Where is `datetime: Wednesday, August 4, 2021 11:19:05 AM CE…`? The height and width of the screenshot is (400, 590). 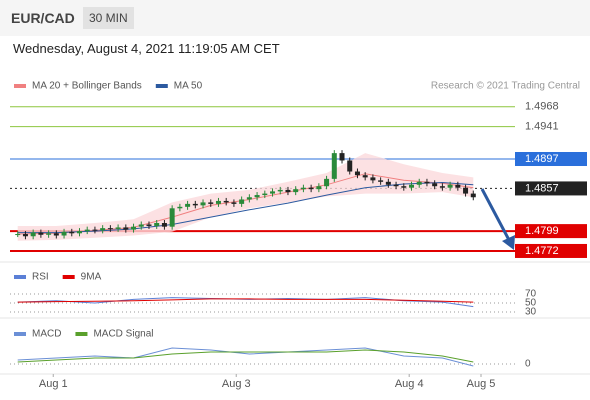 datetime: Wednesday, August 4, 2021 11:19:05 AM CE… is located at coordinates (146, 48).